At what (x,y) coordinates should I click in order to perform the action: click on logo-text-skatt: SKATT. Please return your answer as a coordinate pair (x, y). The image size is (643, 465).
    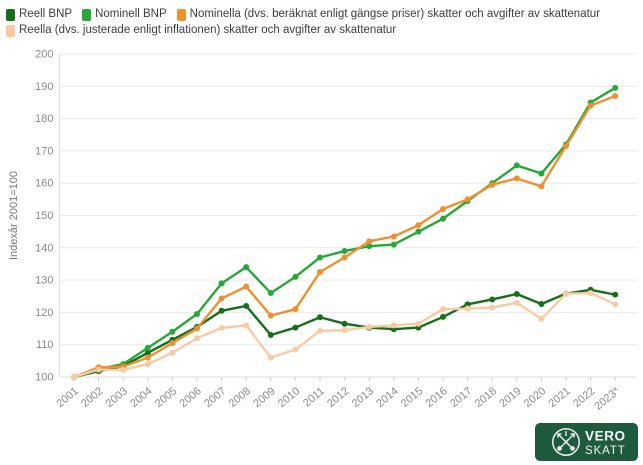
    Looking at the image, I should click on (605, 451).